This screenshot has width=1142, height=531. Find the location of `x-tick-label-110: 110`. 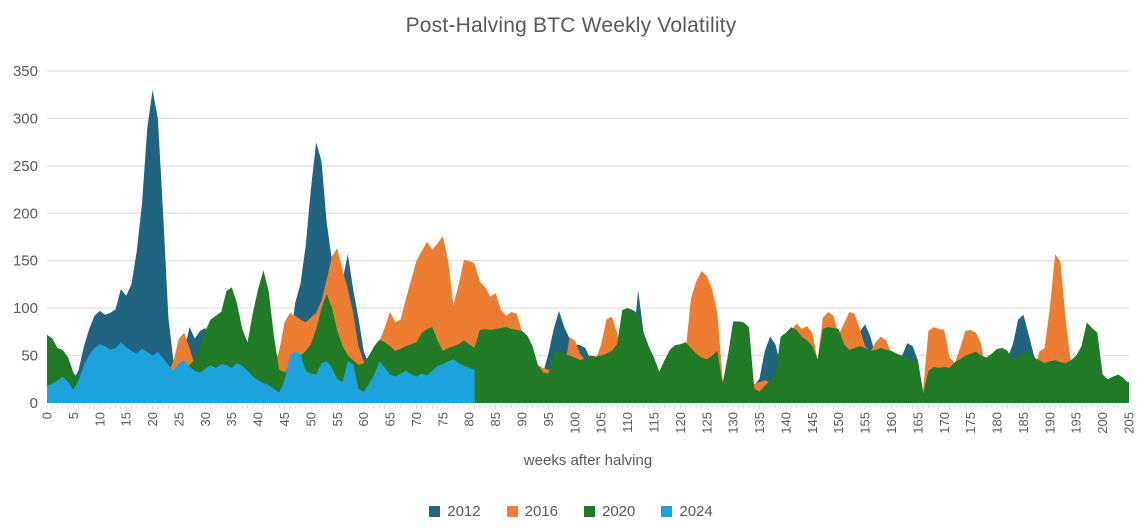

x-tick-label-110: 110 is located at coordinates (627, 422).